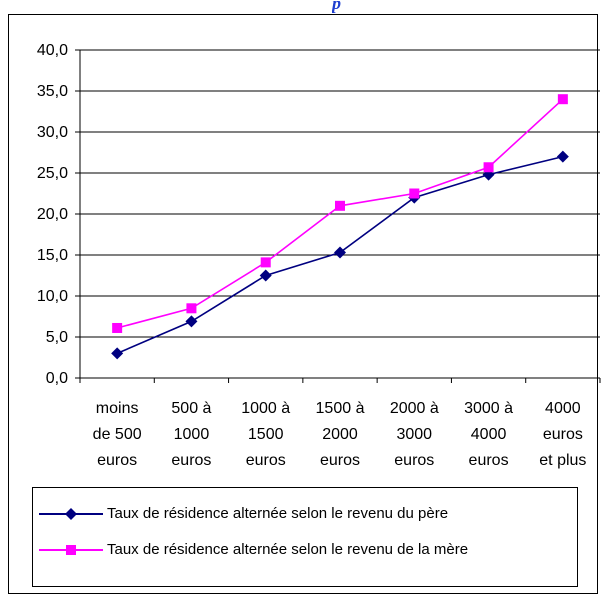 This screenshot has height=594, width=610. What do you see at coordinates (71, 550) in the screenshot?
I see `legend-marker-square-icon` at bounding box center [71, 550].